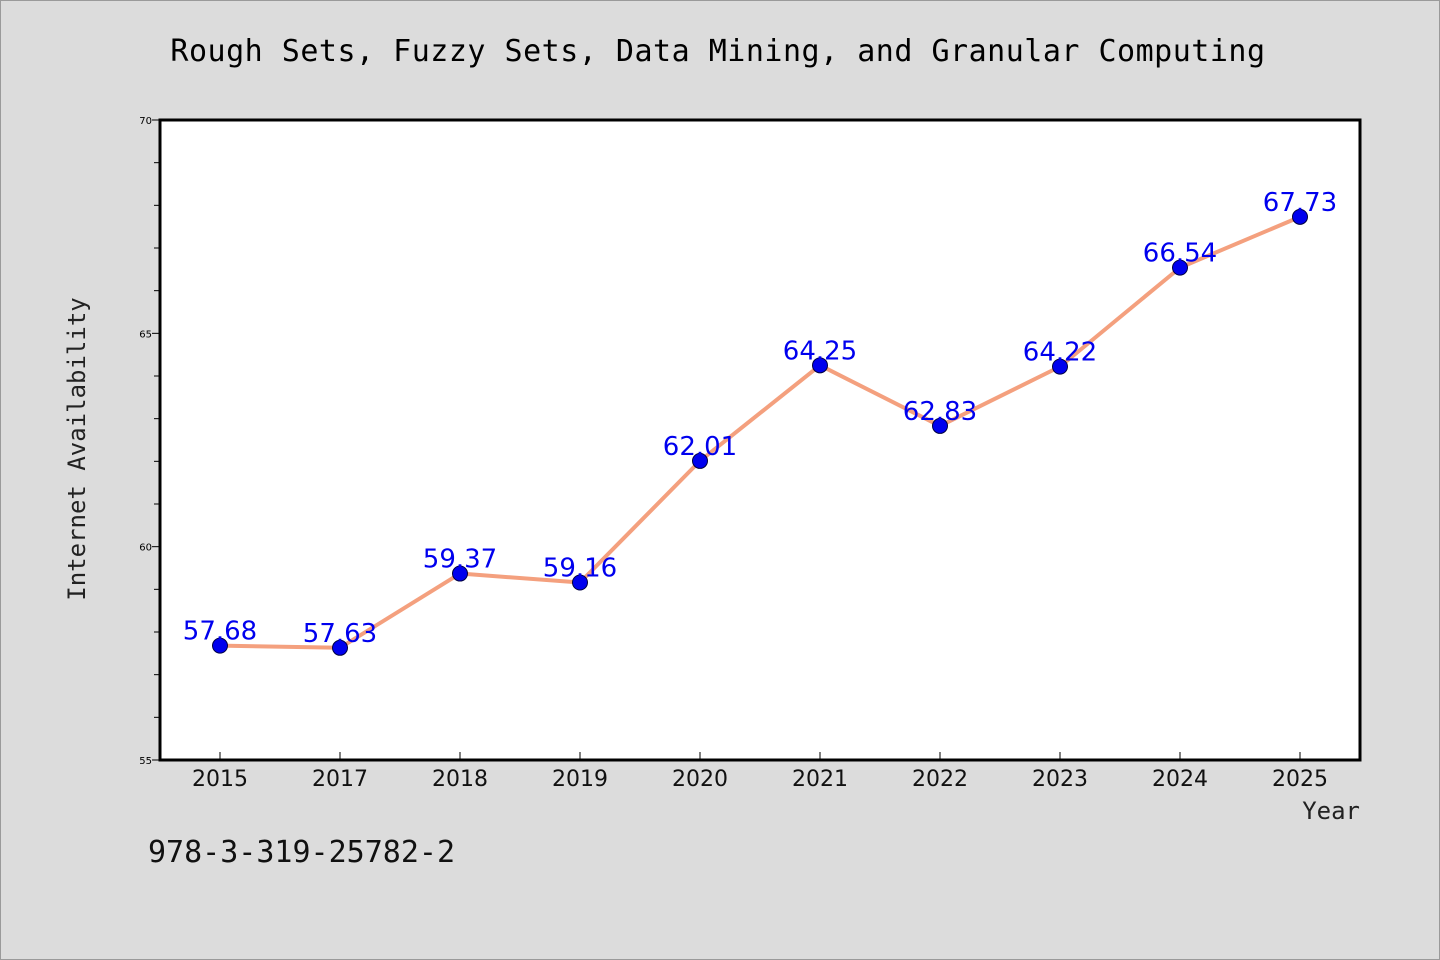  I want to click on x-tick-label: 2021, so click(820, 779).